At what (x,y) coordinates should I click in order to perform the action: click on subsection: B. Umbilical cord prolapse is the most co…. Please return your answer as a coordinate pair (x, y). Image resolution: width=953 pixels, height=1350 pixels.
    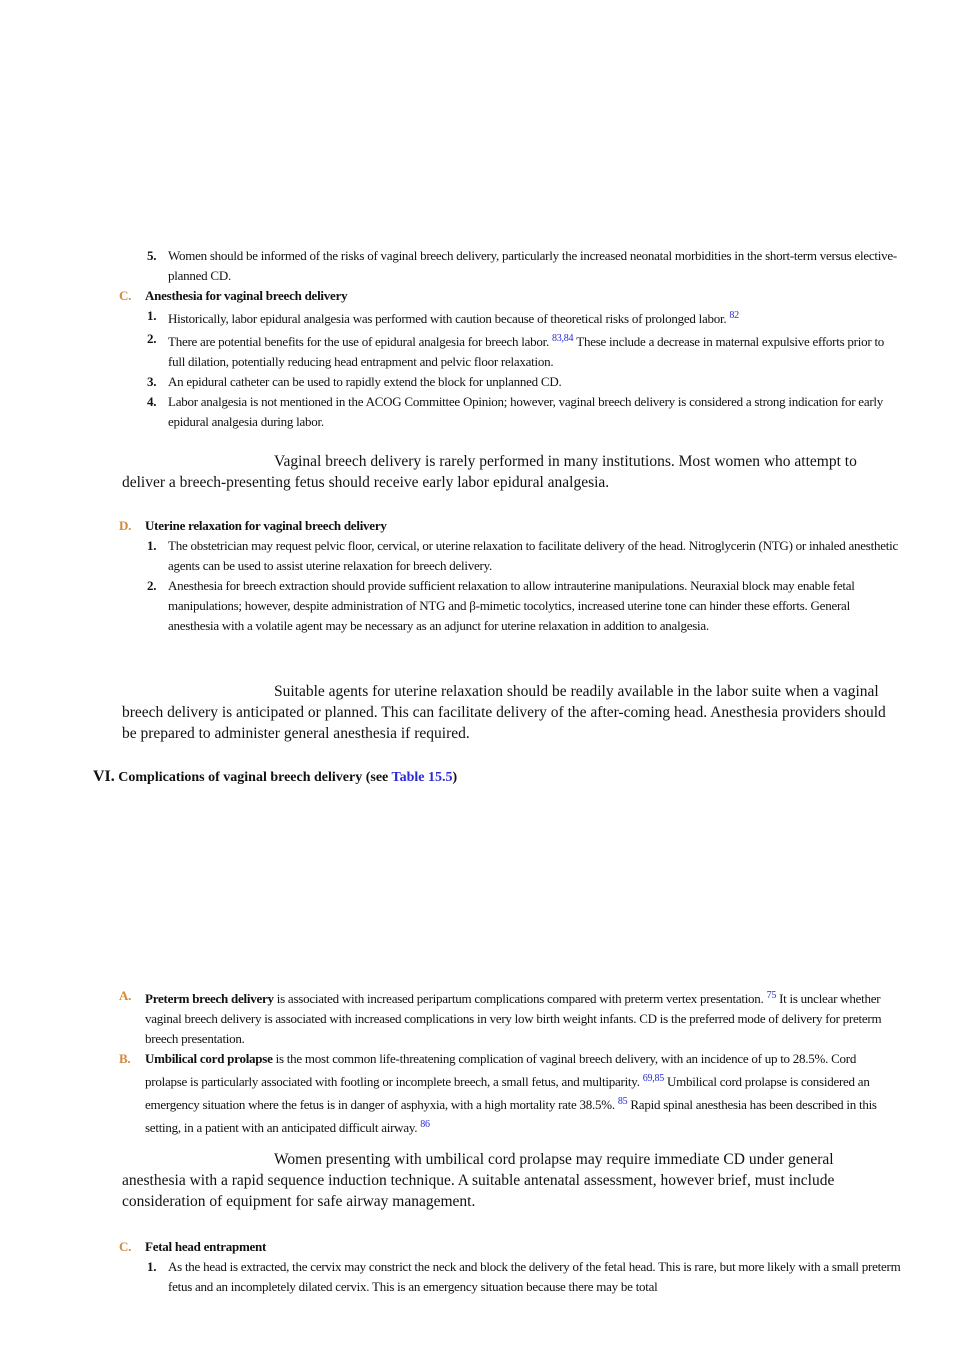
    Looking at the image, I should click on (510, 1093).